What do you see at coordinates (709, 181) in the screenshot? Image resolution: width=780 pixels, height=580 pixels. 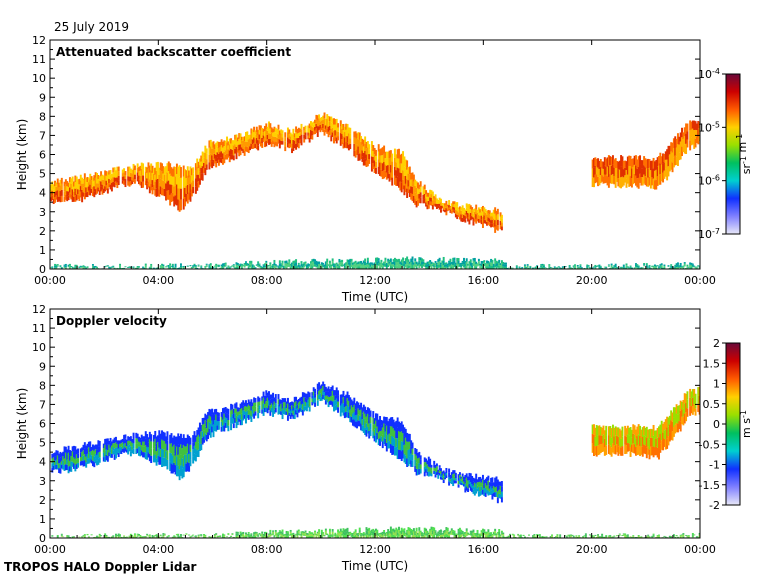 I see `colorbar-tick-label: 10⁻⁶` at bounding box center [709, 181].